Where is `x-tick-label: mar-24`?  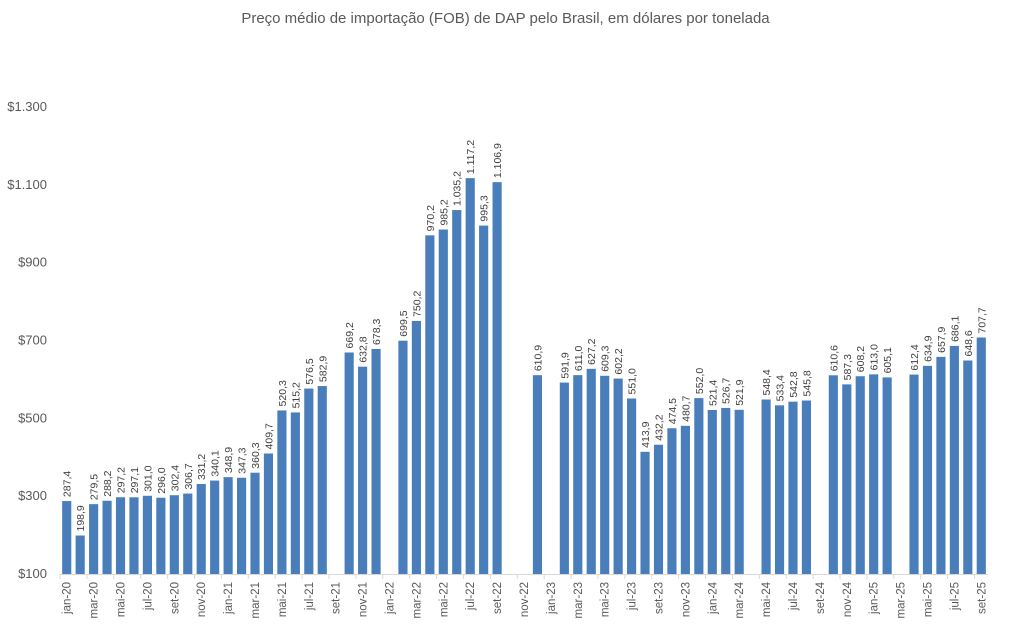 x-tick-label: mar-24 is located at coordinates (740, 599).